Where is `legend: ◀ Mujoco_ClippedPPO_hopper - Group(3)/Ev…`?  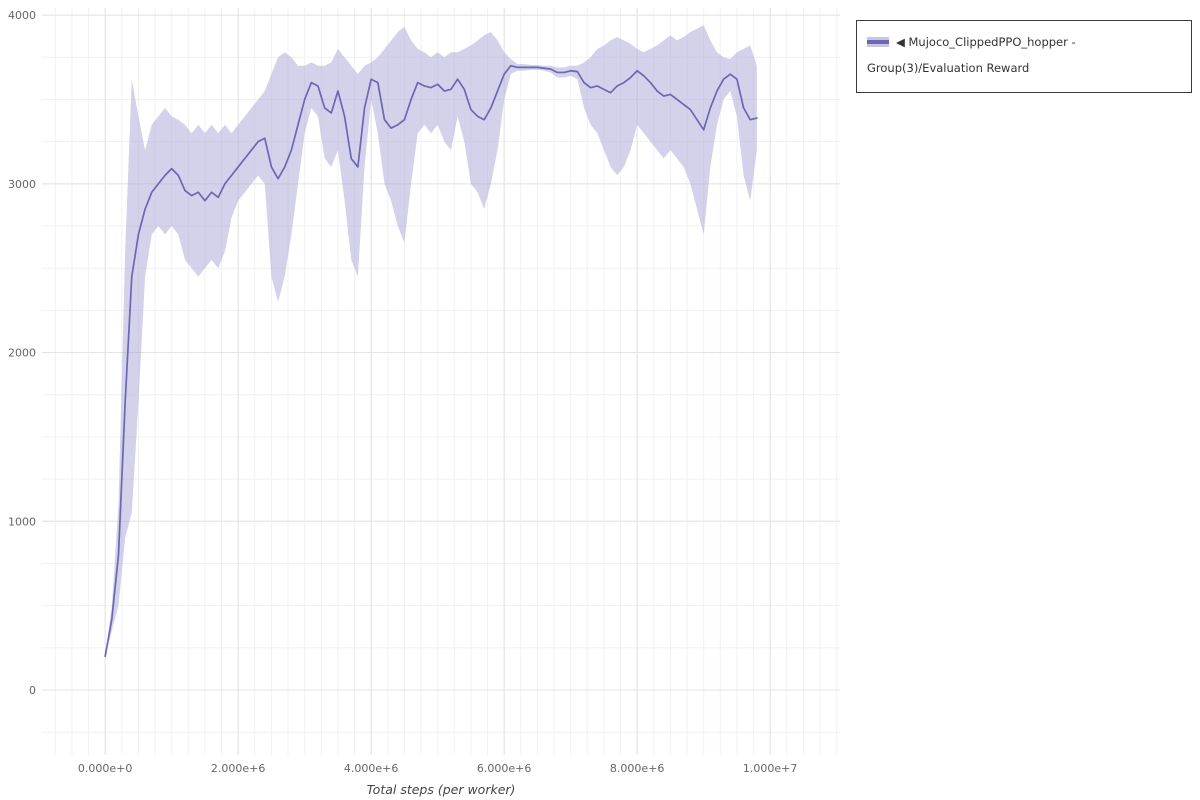 legend: ◀ Mujoco_ClippedPPO_hopper - Group(3)/Ev… is located at coordinates (1024, 56).